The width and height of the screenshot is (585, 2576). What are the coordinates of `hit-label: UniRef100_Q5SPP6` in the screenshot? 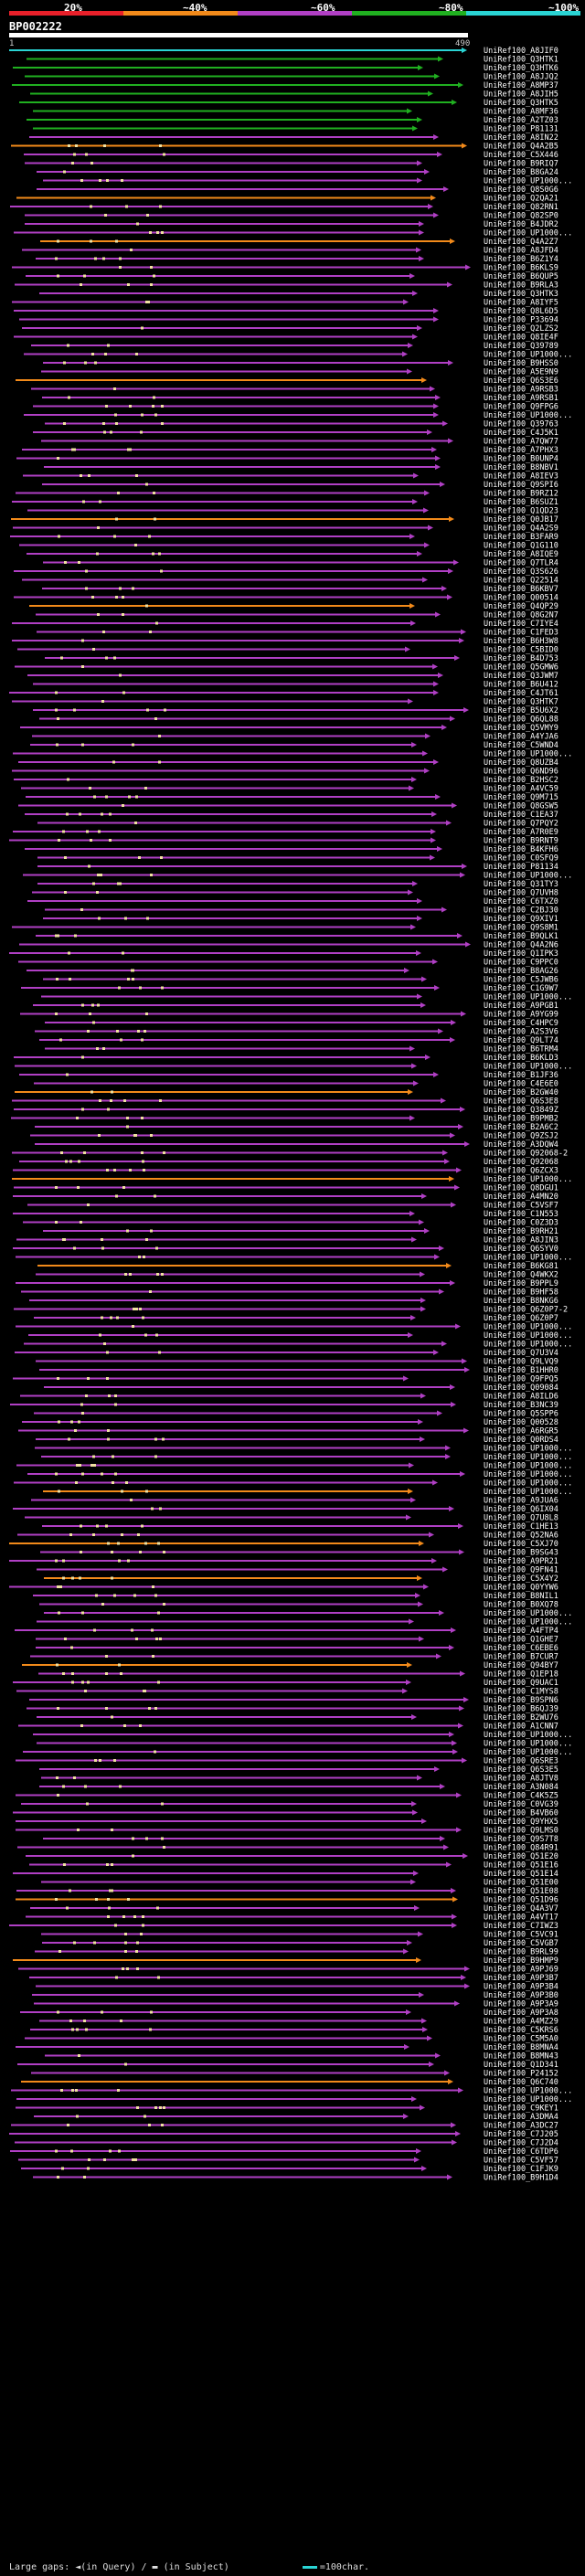 It's located at (521, 1414).